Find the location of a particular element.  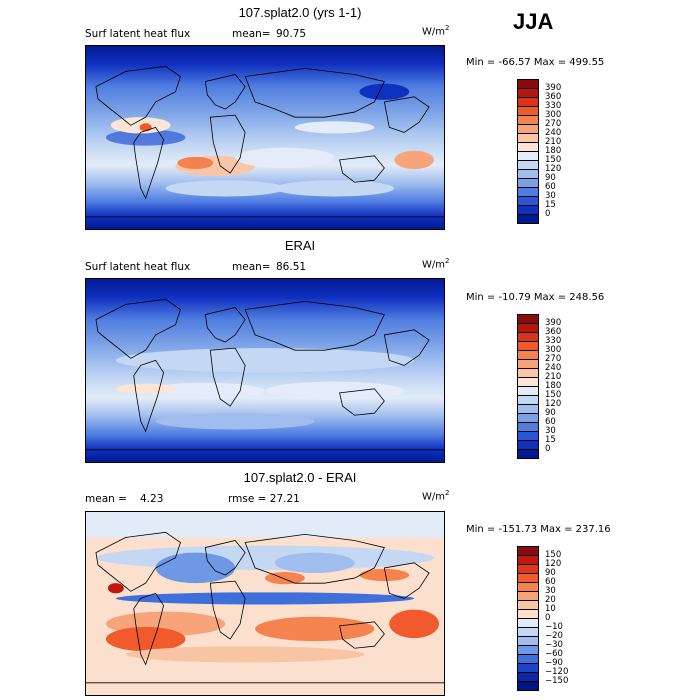

panel3-rmse: rmse = 27.21 is located at coordinates (264, 499).